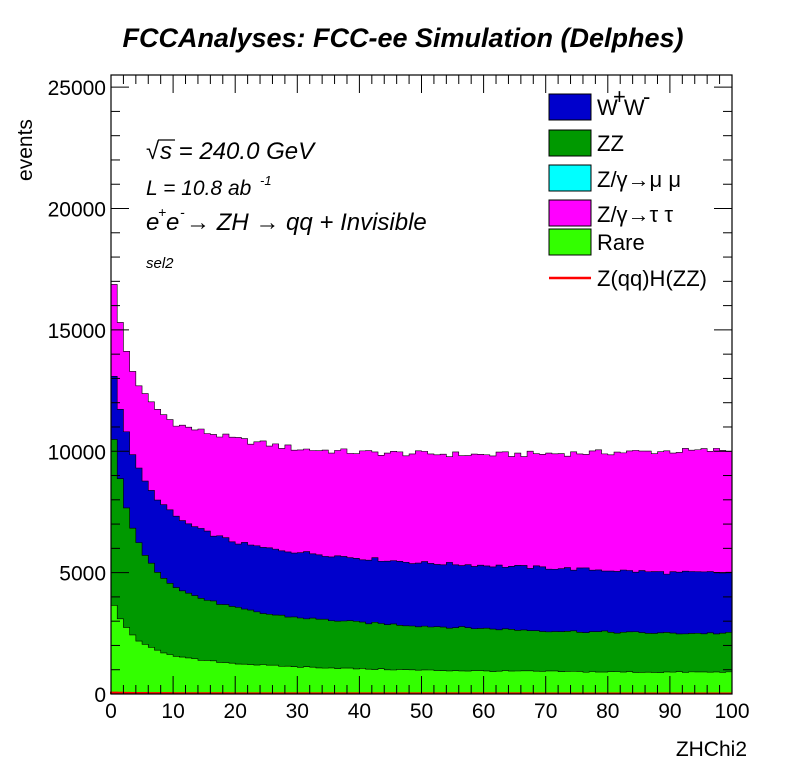 This screenshot has width=796, height=772. What do you see at coordinates (77, 331) in the screenshot?
I see `y-tick-label: 15000` at bounding box center [77, 331].